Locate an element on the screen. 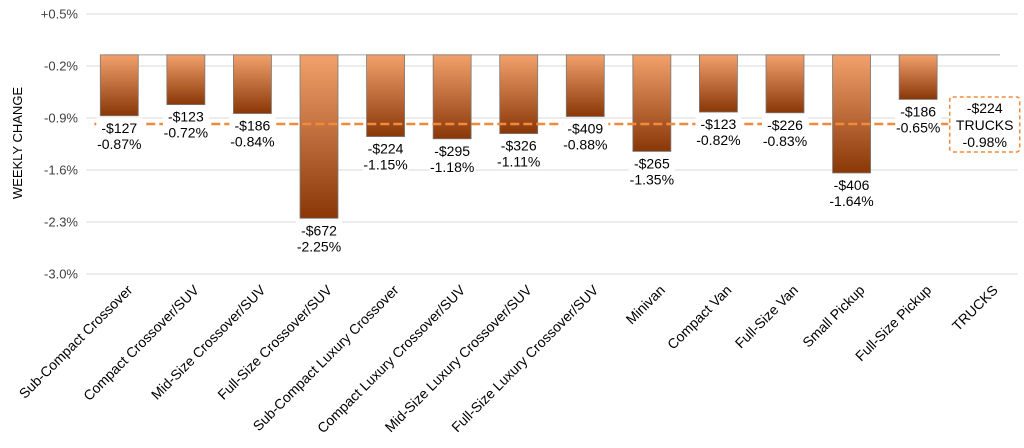 This screenshot has width=1024, height=448. percent-change-label: -1.11% is located at coordinates (518, 162).